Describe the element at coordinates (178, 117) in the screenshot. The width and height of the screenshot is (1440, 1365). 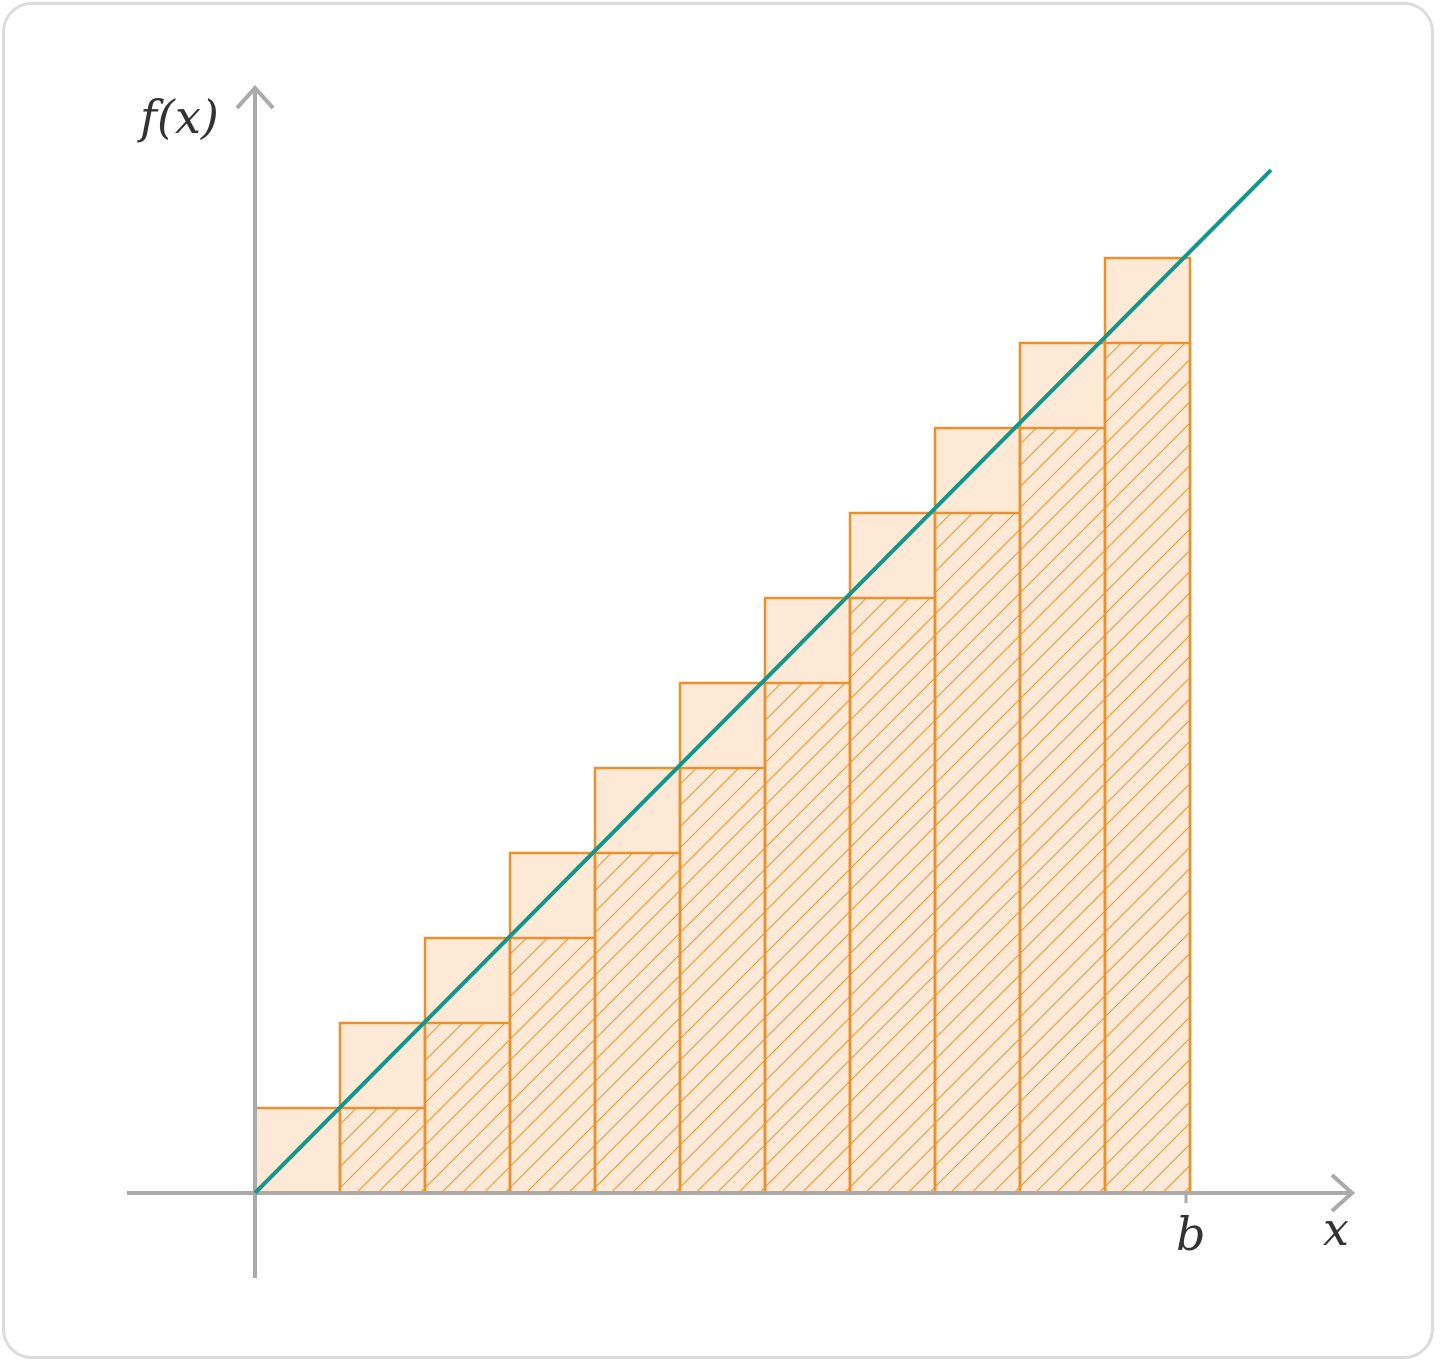
I see `y-axis-label: f(x)` at that location.